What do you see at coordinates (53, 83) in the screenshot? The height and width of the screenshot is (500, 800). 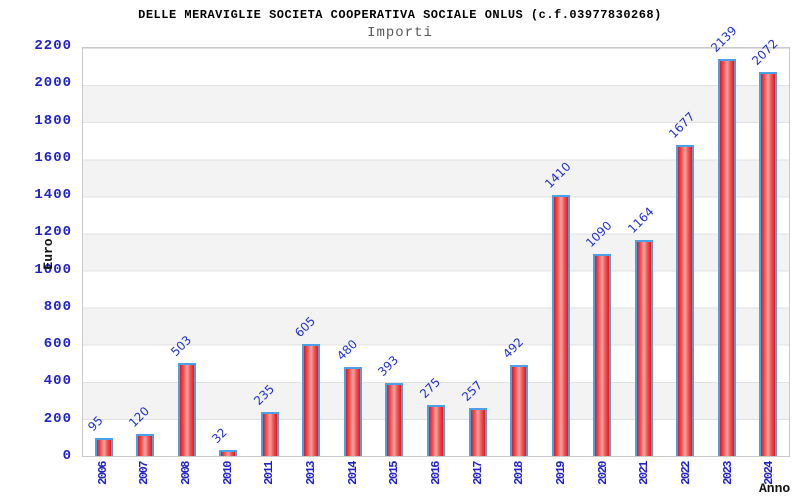 I see `y-tick-label: 2000` at bounding box center [53, 83].